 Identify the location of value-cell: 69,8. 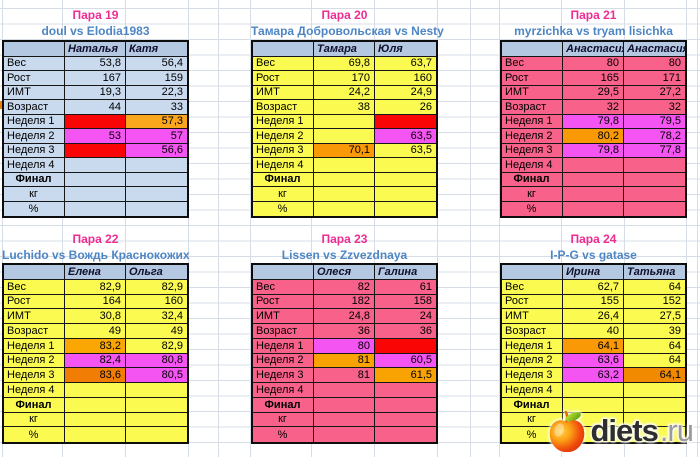
(344, 63).